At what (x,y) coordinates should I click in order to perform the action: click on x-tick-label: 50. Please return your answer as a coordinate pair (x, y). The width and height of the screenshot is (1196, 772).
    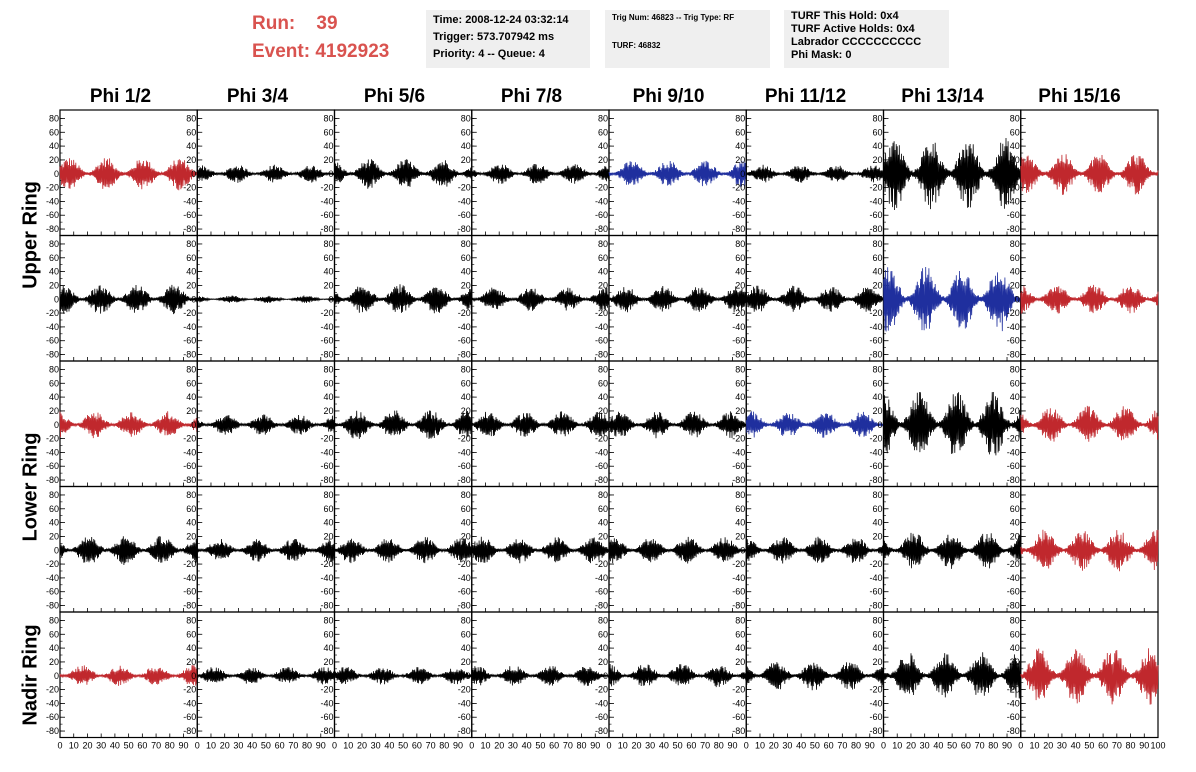
    Looking at the image, I should click on (129, 746).